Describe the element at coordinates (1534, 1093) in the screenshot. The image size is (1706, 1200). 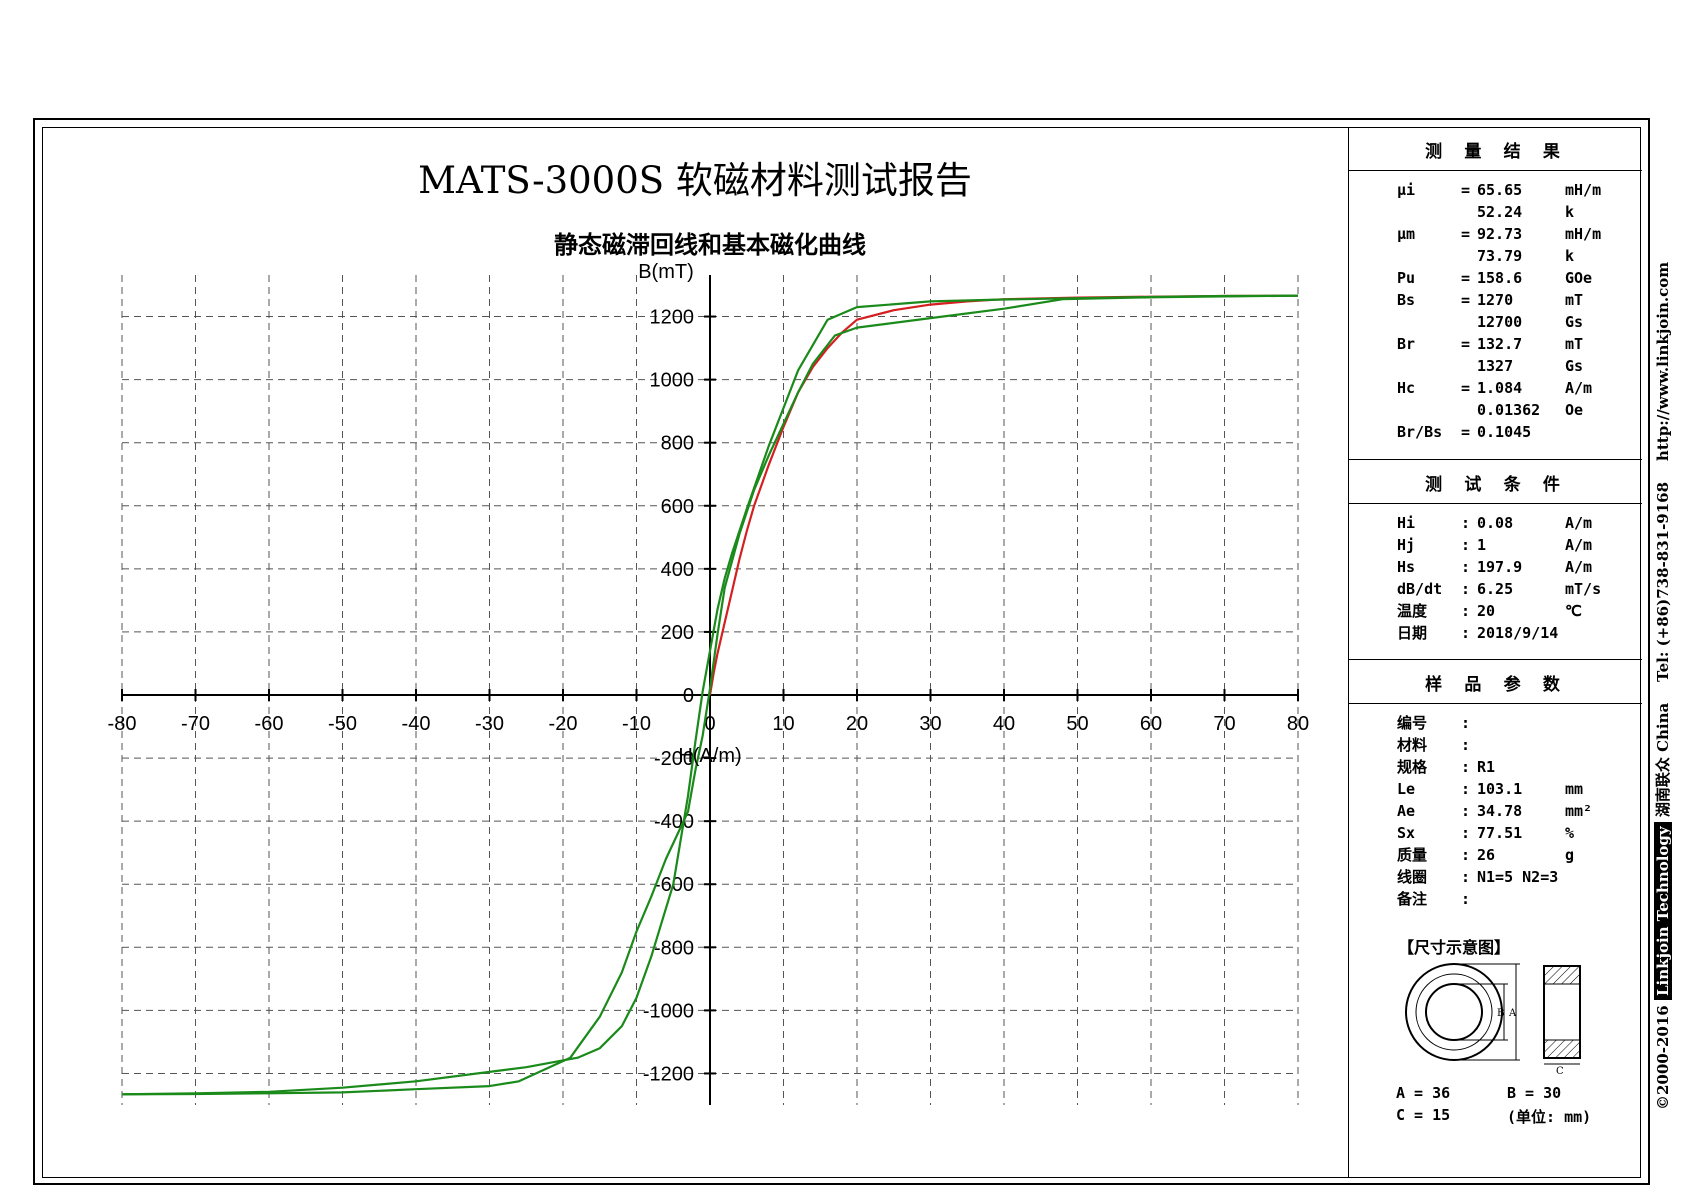
I see `dimension-b-value: B = 30` at that location.